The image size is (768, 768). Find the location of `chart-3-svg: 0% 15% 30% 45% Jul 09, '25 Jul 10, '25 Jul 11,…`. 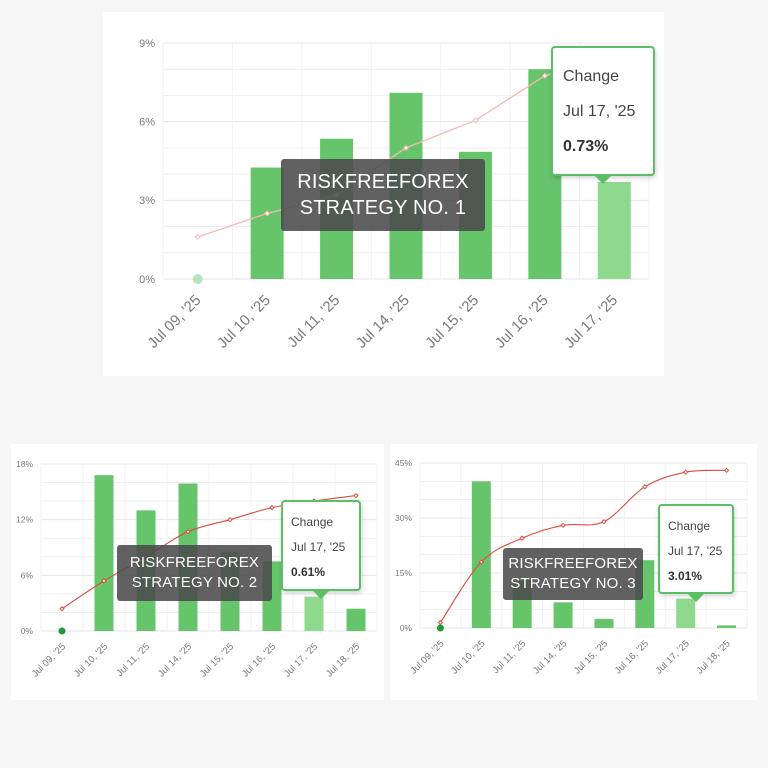

chart-3-svg: 0% 15% 30% 45% Jul 09, '25 Jul 10, '25 Jul 11,… is located at coordinates (571, 567).